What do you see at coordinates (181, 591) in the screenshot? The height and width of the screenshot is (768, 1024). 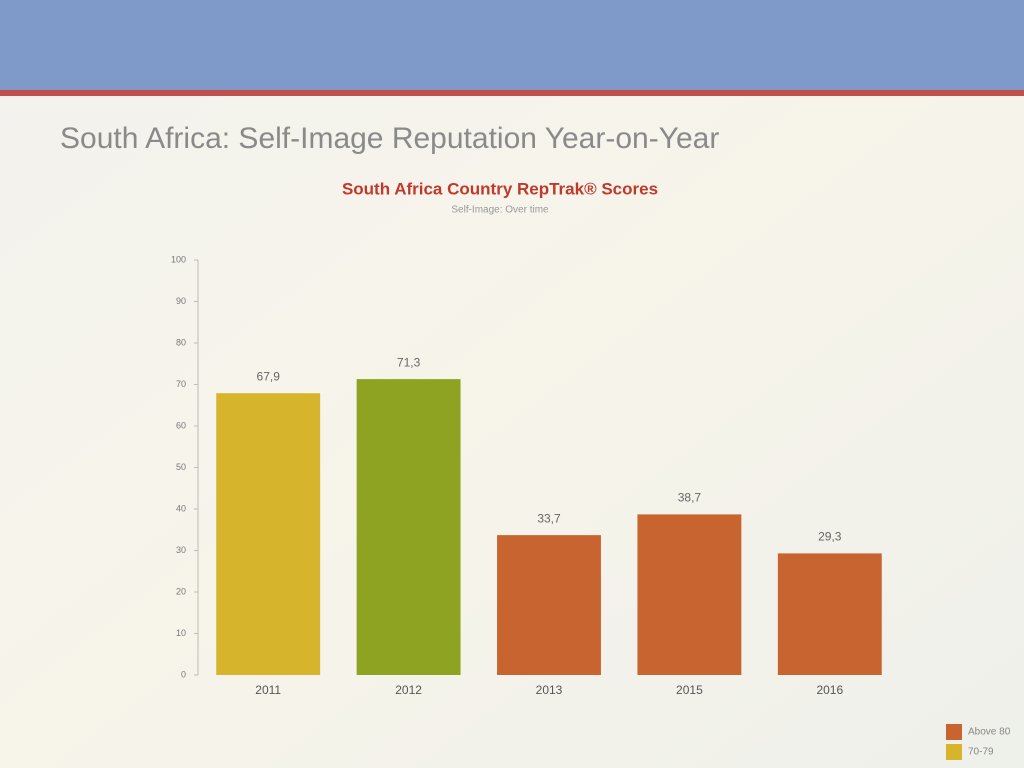 I see `y-tick-label: 20` at bounding box center [181, 591].